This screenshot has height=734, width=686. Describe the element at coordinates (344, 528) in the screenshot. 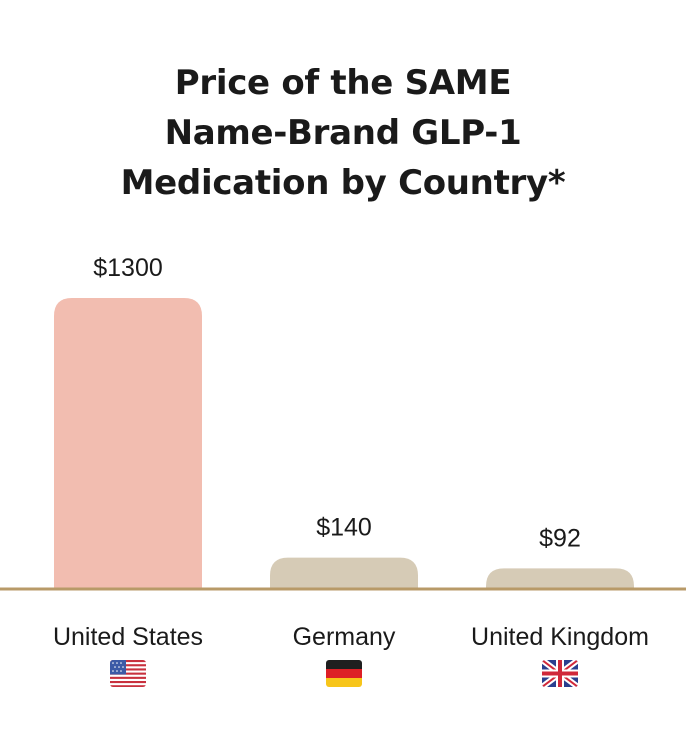

I see `value-label: $140` at that location.